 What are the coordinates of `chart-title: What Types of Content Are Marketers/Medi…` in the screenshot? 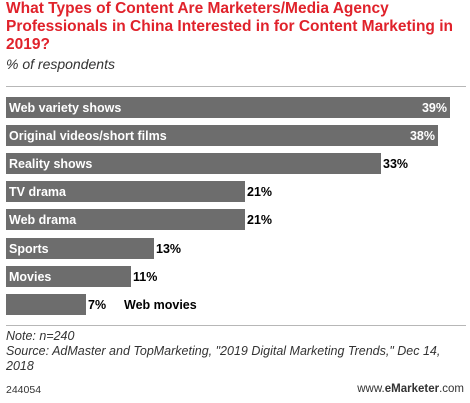 It's located at (229, 26).